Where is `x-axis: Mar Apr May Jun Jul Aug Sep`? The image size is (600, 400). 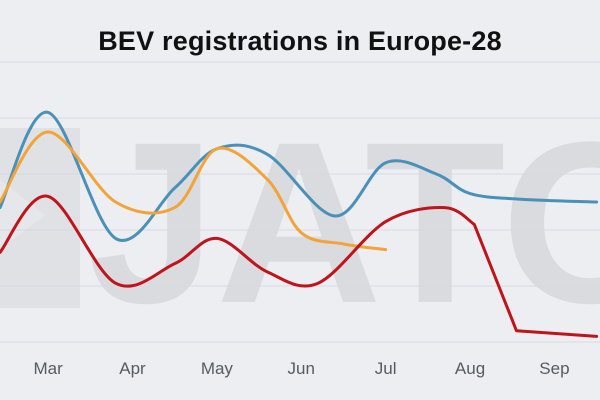 x-axis: Mar Apr May Jun Jul Aug Sep is located at coordinates (301, 368).